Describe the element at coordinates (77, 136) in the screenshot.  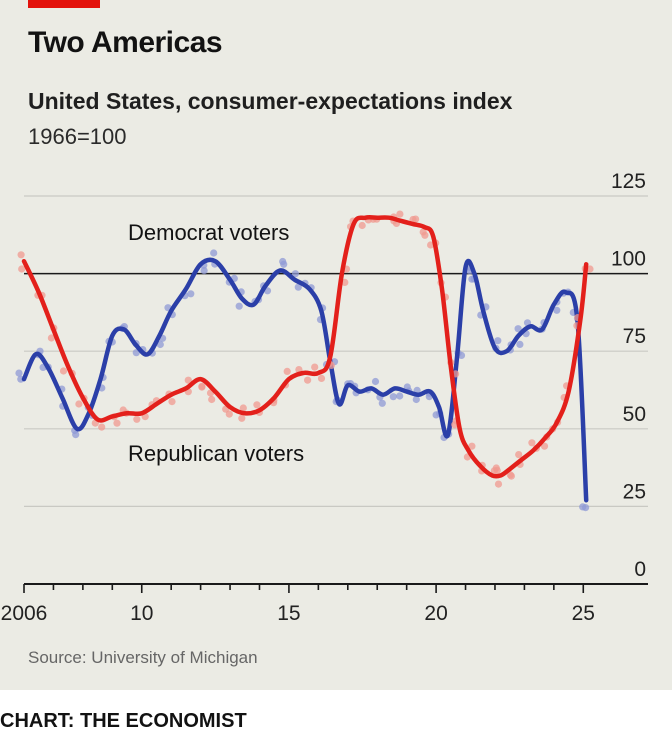
I see `chart-unit: 1966=100` at that location.